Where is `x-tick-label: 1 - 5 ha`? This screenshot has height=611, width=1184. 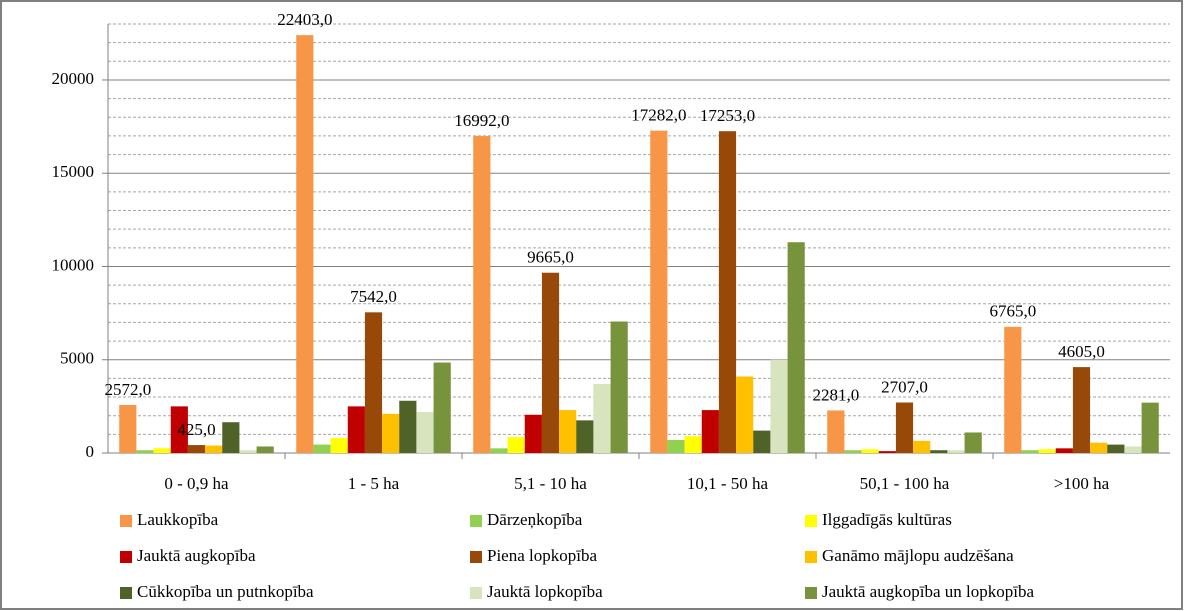
x-tick-label: 1 - 5 ha is located at coordinates (374, 483).